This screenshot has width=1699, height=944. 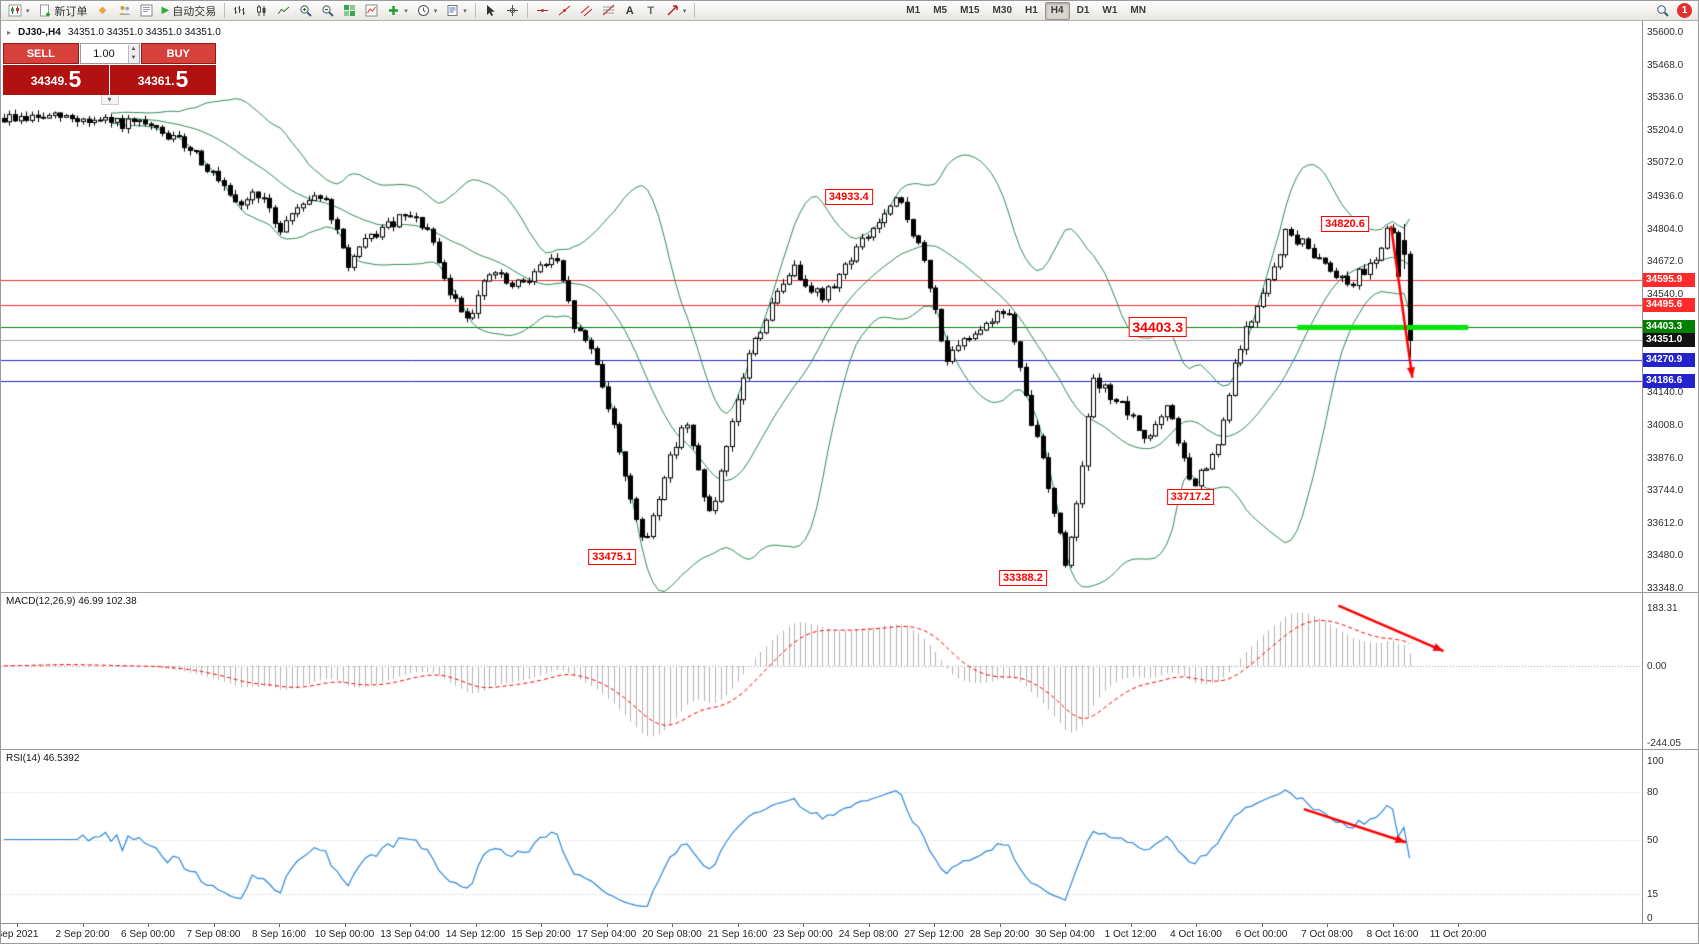 I want to click on timeframe-label: D1, so click(x=1083, y=10).